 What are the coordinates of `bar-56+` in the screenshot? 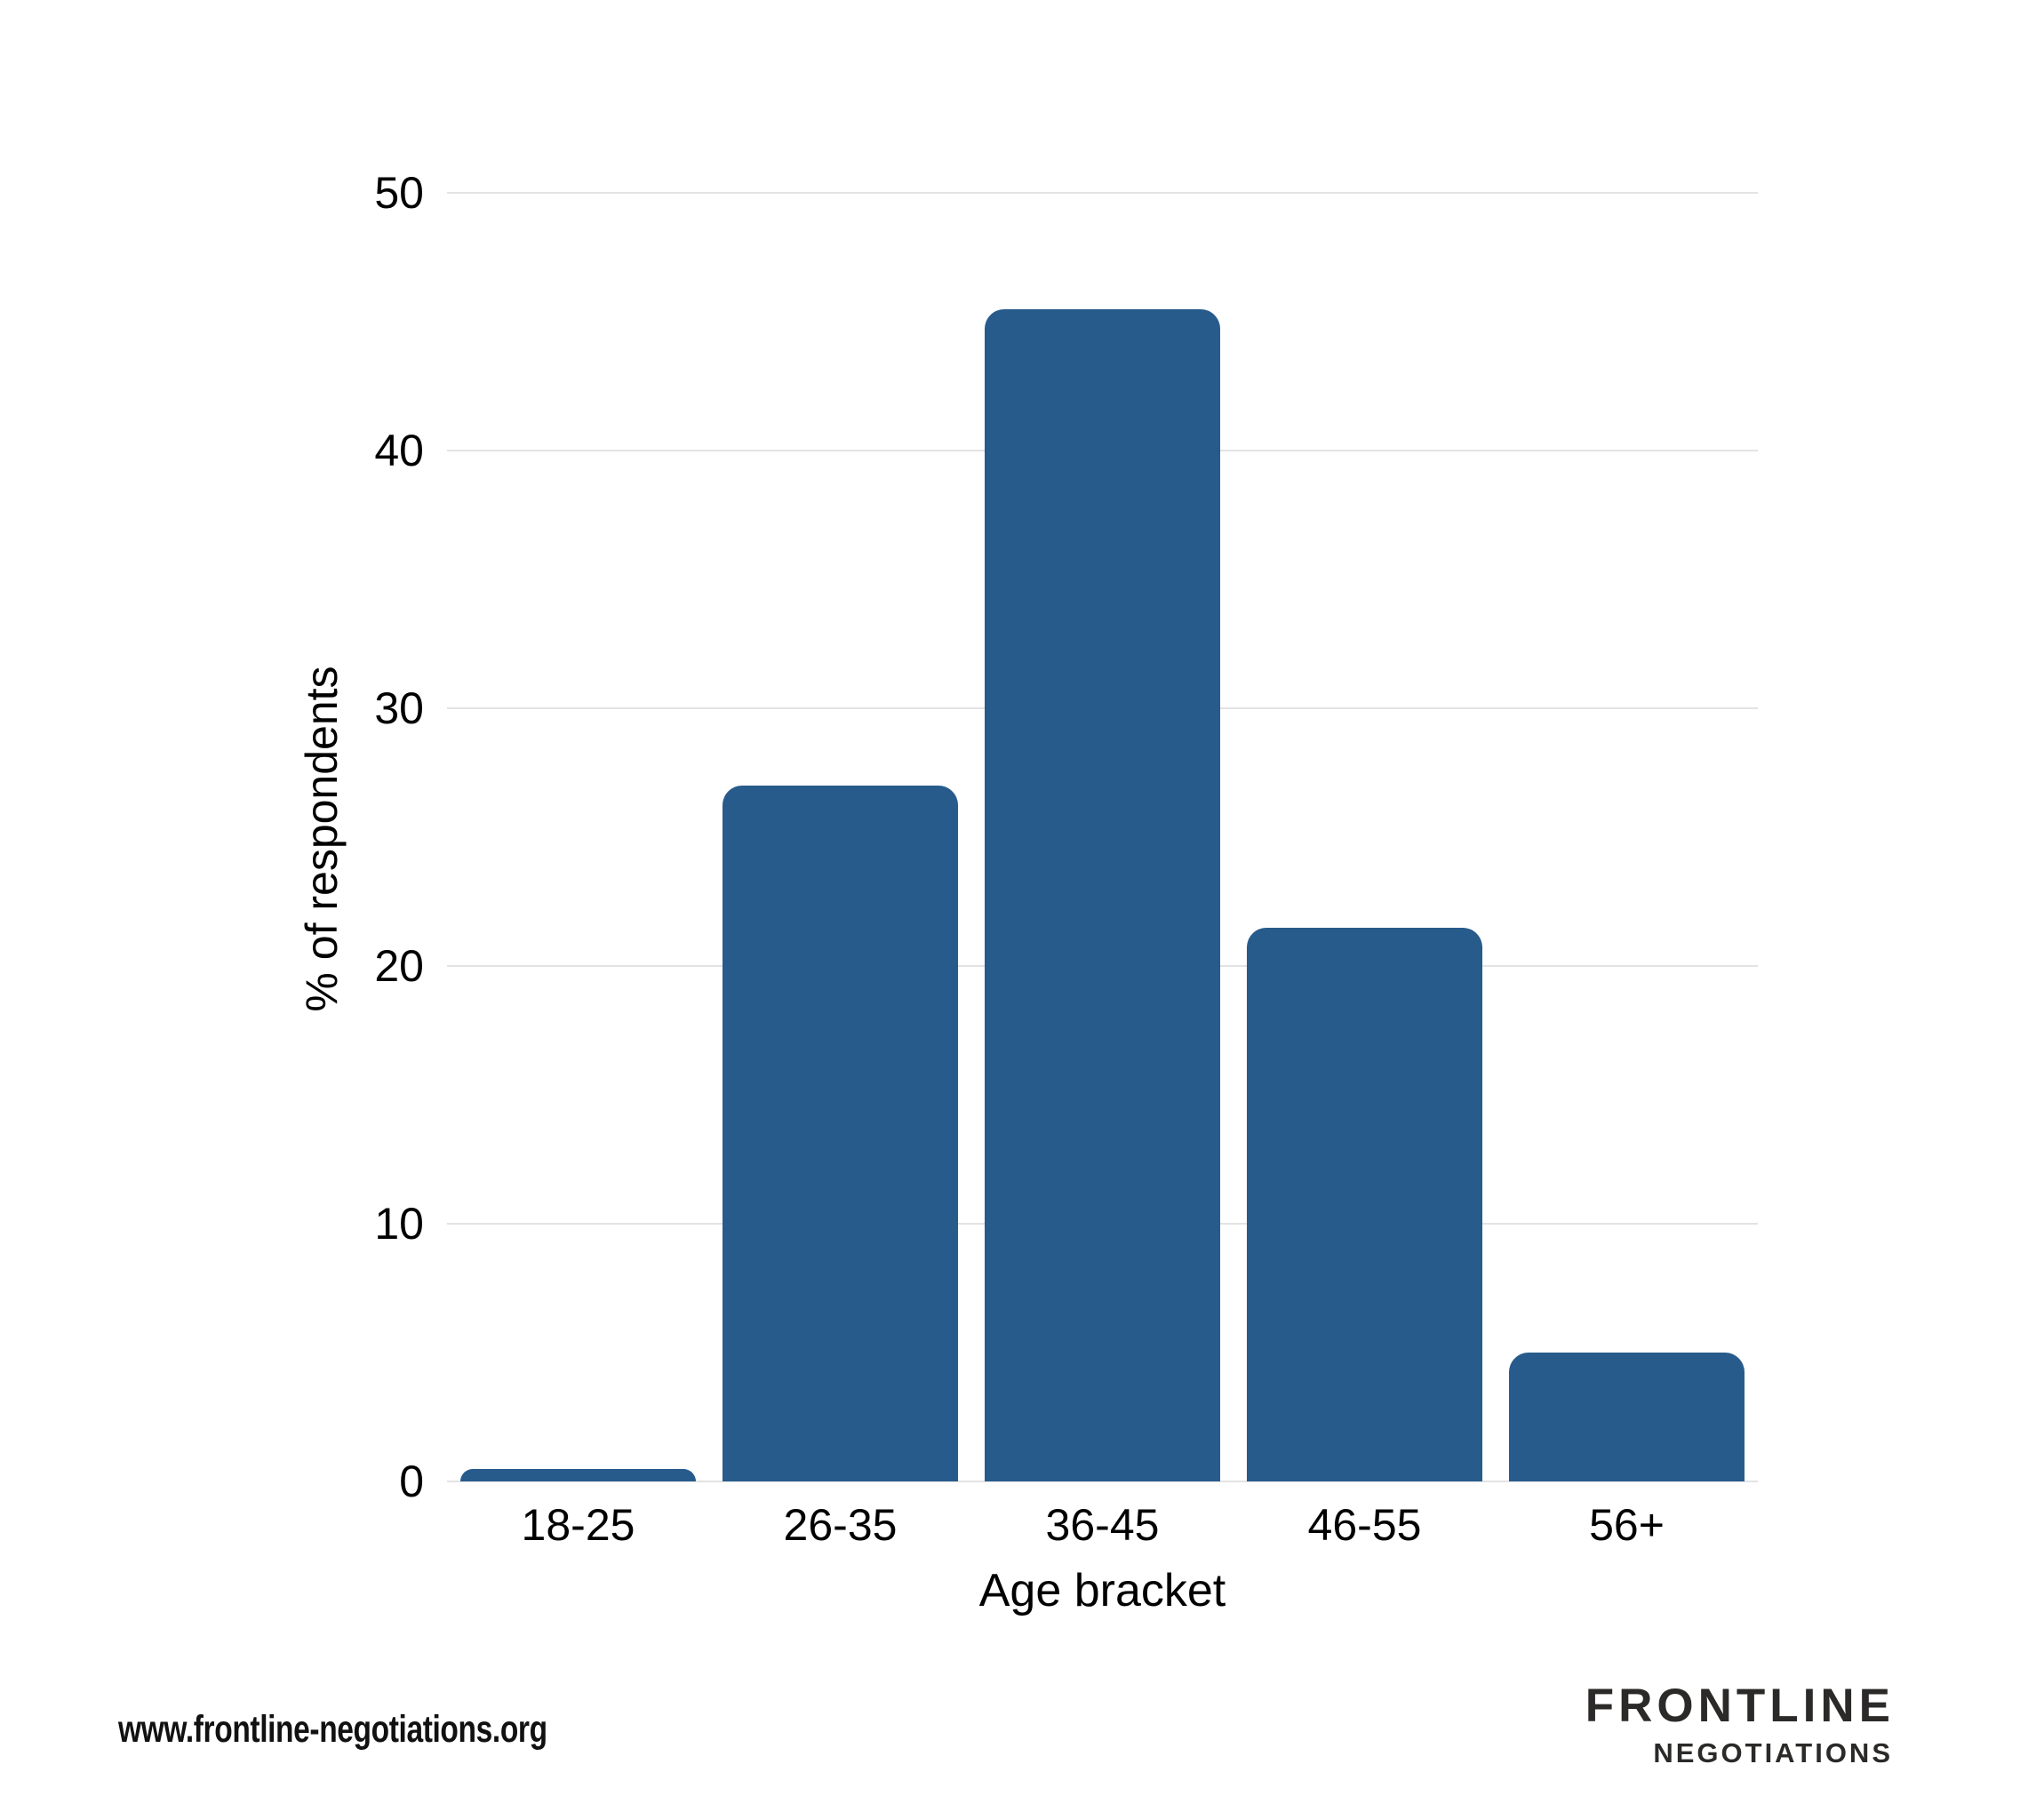 It's located at (1627, 1417).